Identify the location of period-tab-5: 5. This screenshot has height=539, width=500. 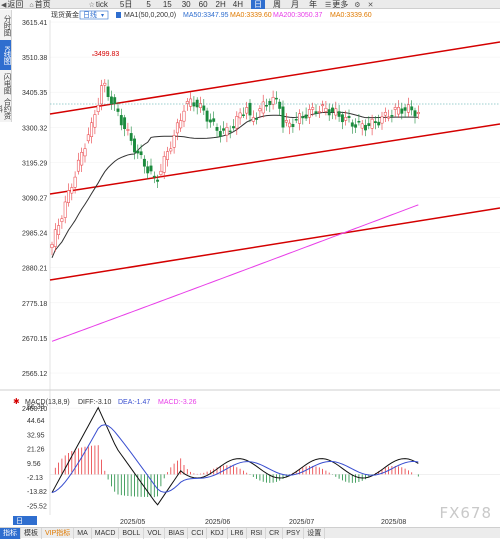
(148, 4).